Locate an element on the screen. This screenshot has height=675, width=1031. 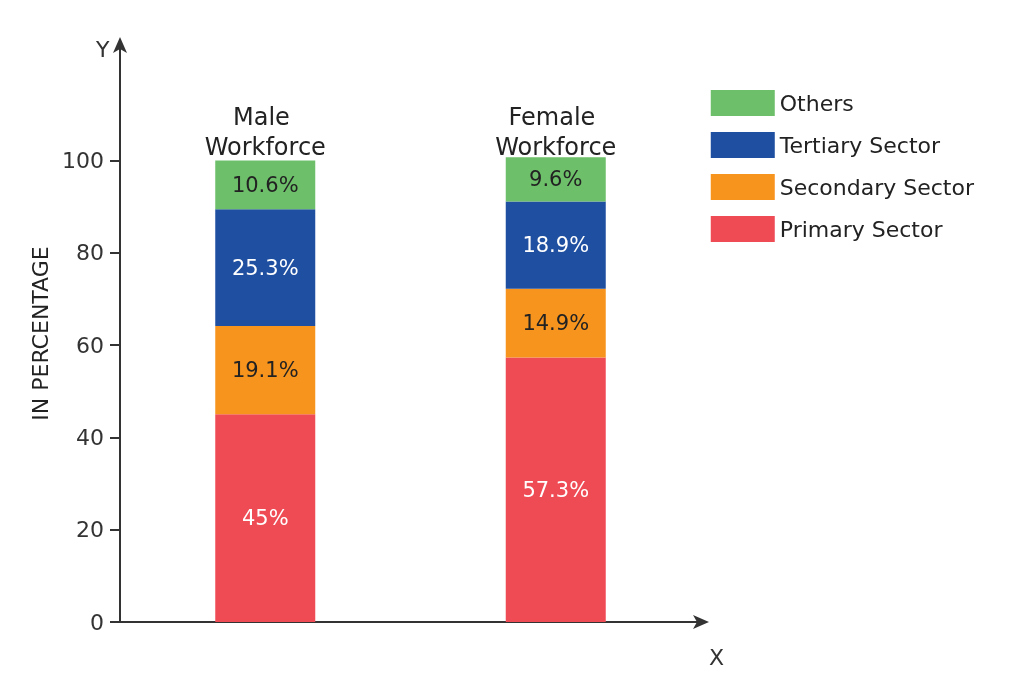
data-label: 25.3% is located at coordinates (265, 267).